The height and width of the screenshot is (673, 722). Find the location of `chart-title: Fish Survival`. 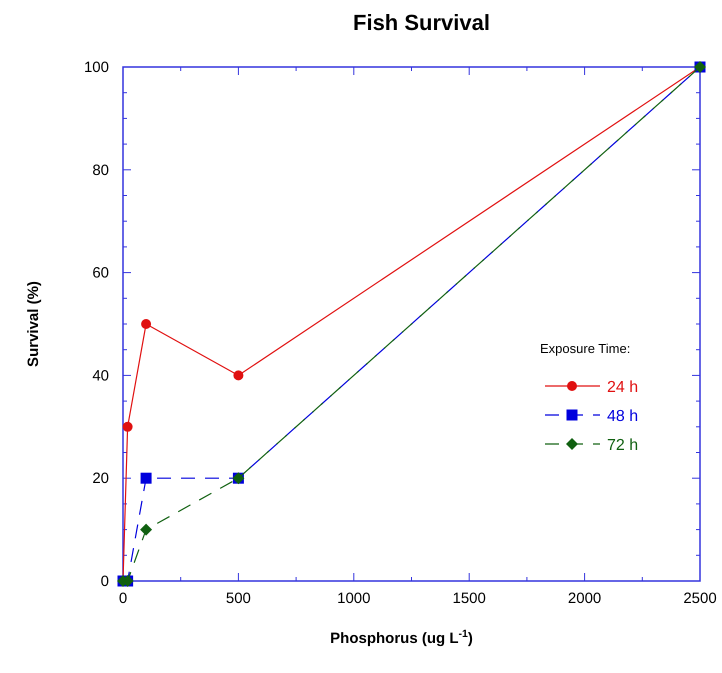

chart-title: Fish Survival is located at coordinates (421, 22).